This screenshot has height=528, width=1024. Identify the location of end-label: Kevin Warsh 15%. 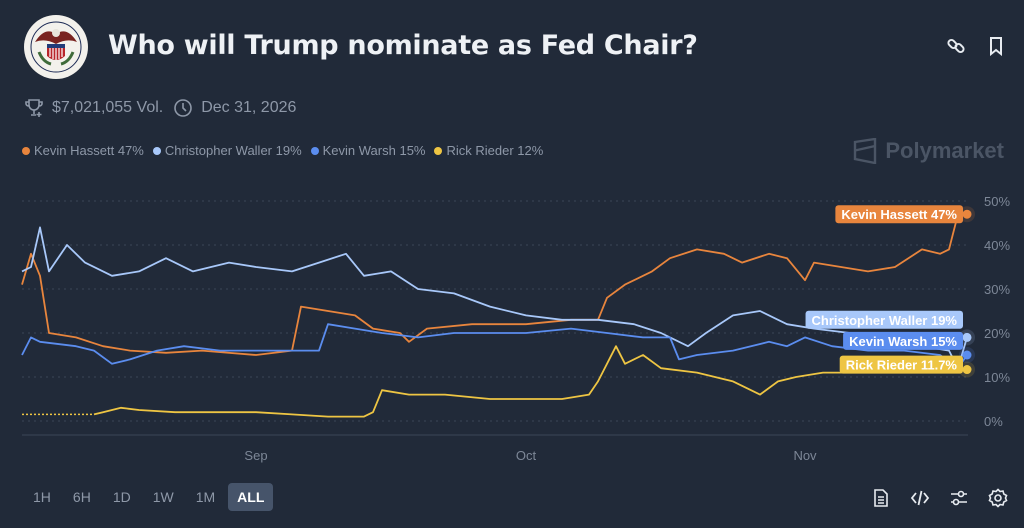
(903, 340).